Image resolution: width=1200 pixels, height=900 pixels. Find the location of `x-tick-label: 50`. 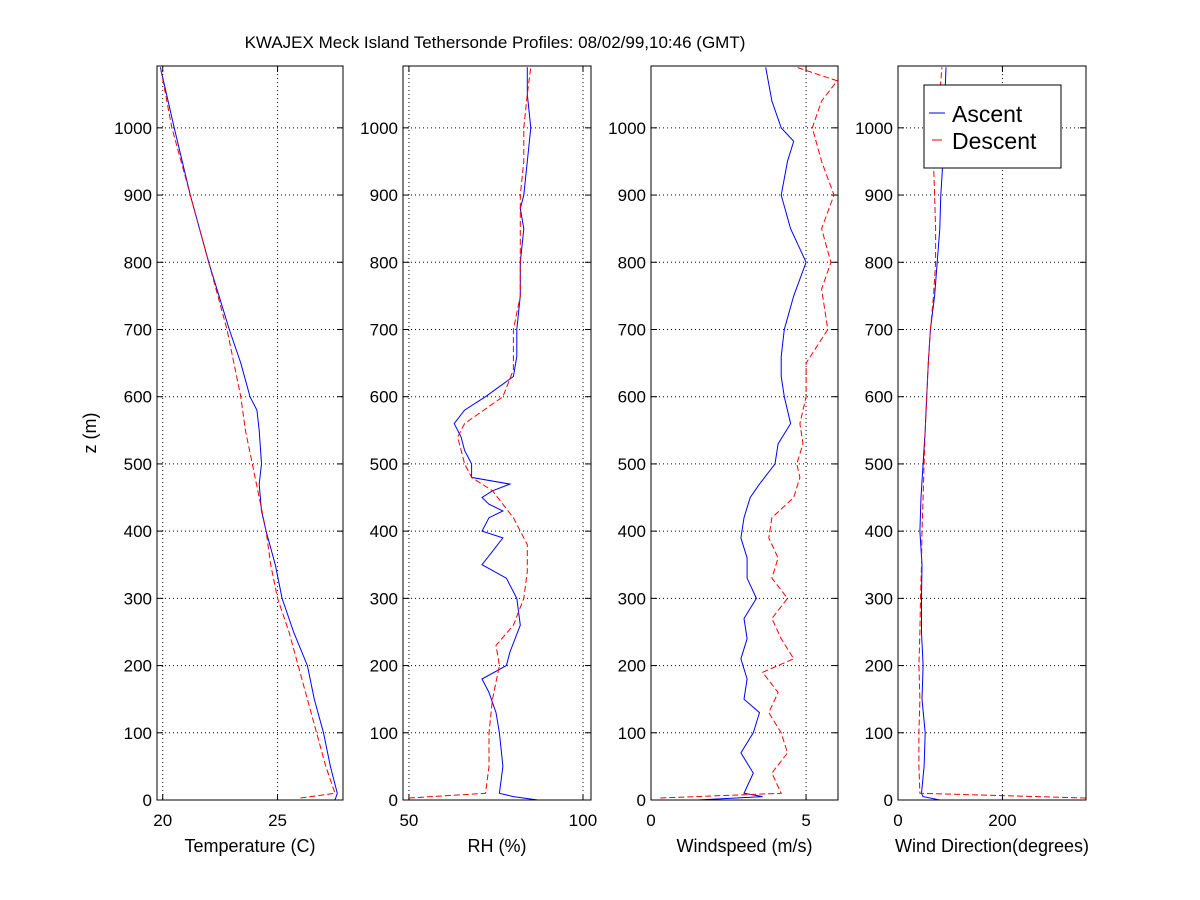

x-tick-label: 50 is located at coordinates (408, 820).